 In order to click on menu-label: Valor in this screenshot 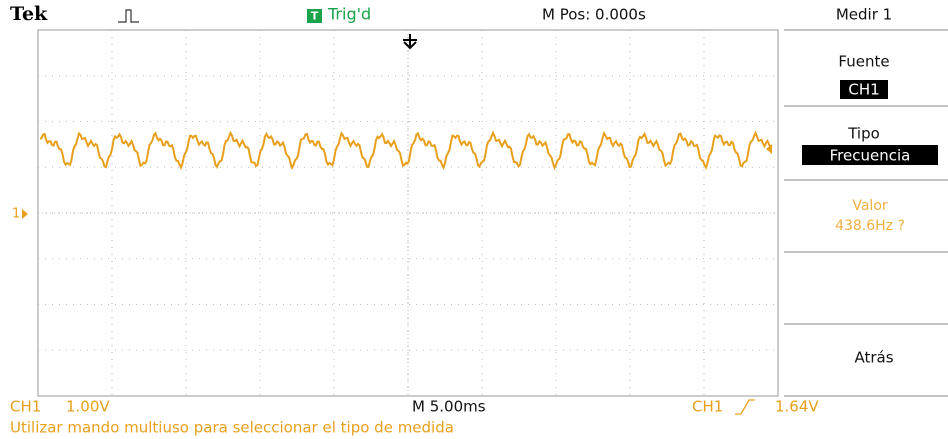, I will do `click(870, 206)`.